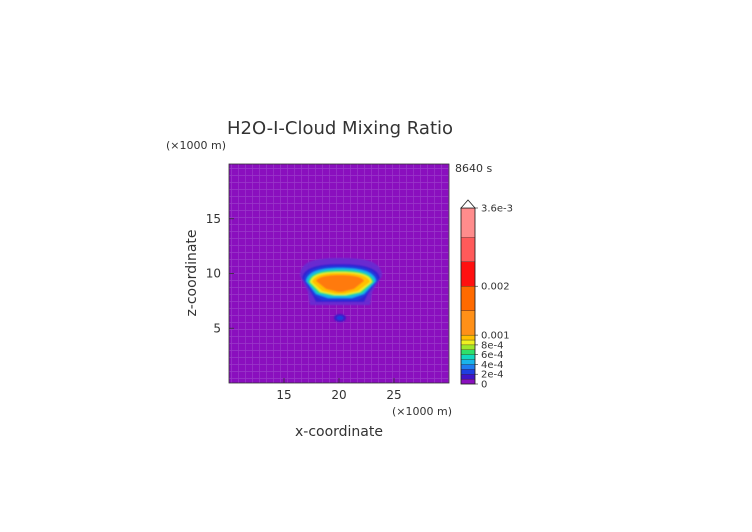 This screenshot has height=532, width=752. I want to click on cloud-feature, so click(341, 281).